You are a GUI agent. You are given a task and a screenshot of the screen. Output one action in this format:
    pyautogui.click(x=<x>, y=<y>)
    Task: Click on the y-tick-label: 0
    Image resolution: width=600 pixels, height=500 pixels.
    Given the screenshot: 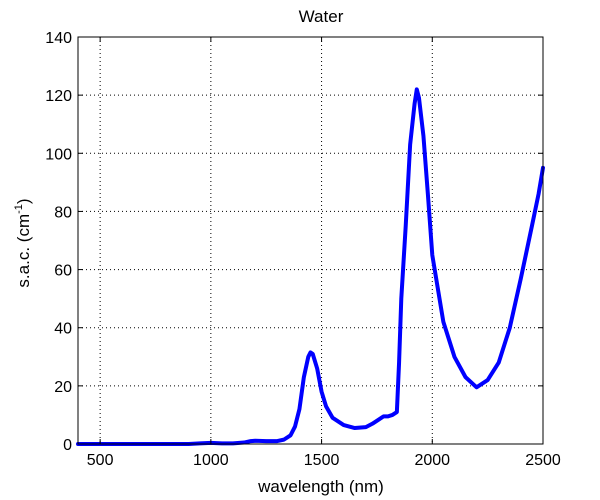 What is the action you would take?
    pyautogui.click(x=67, y=445)
    